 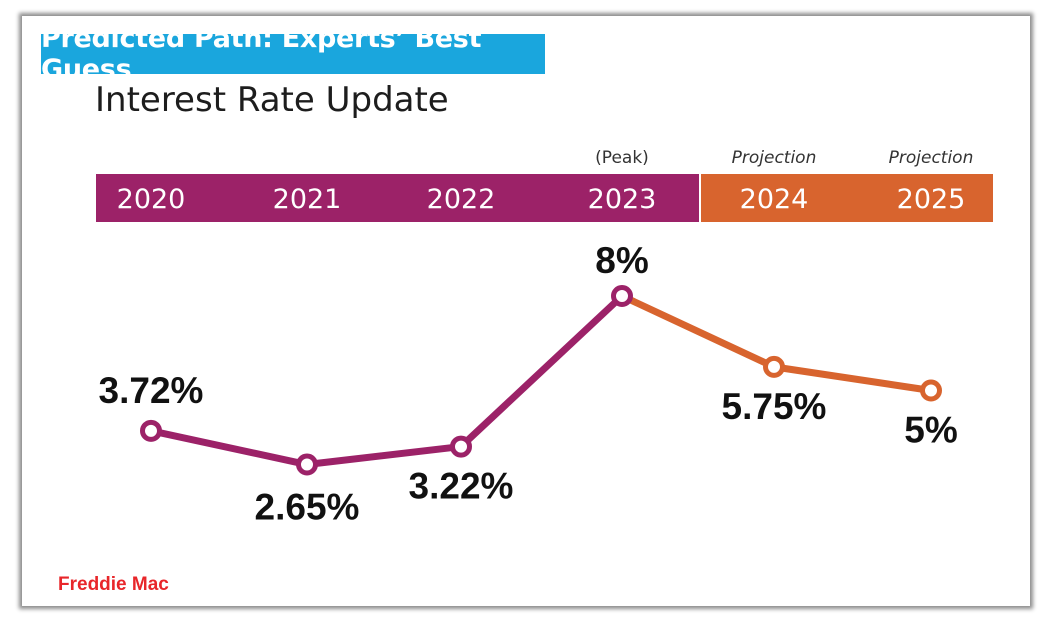 What do you see at coordinates (847, 198) in the screenshot?
I see `header-projection-band` at bounding box center [847, 198].